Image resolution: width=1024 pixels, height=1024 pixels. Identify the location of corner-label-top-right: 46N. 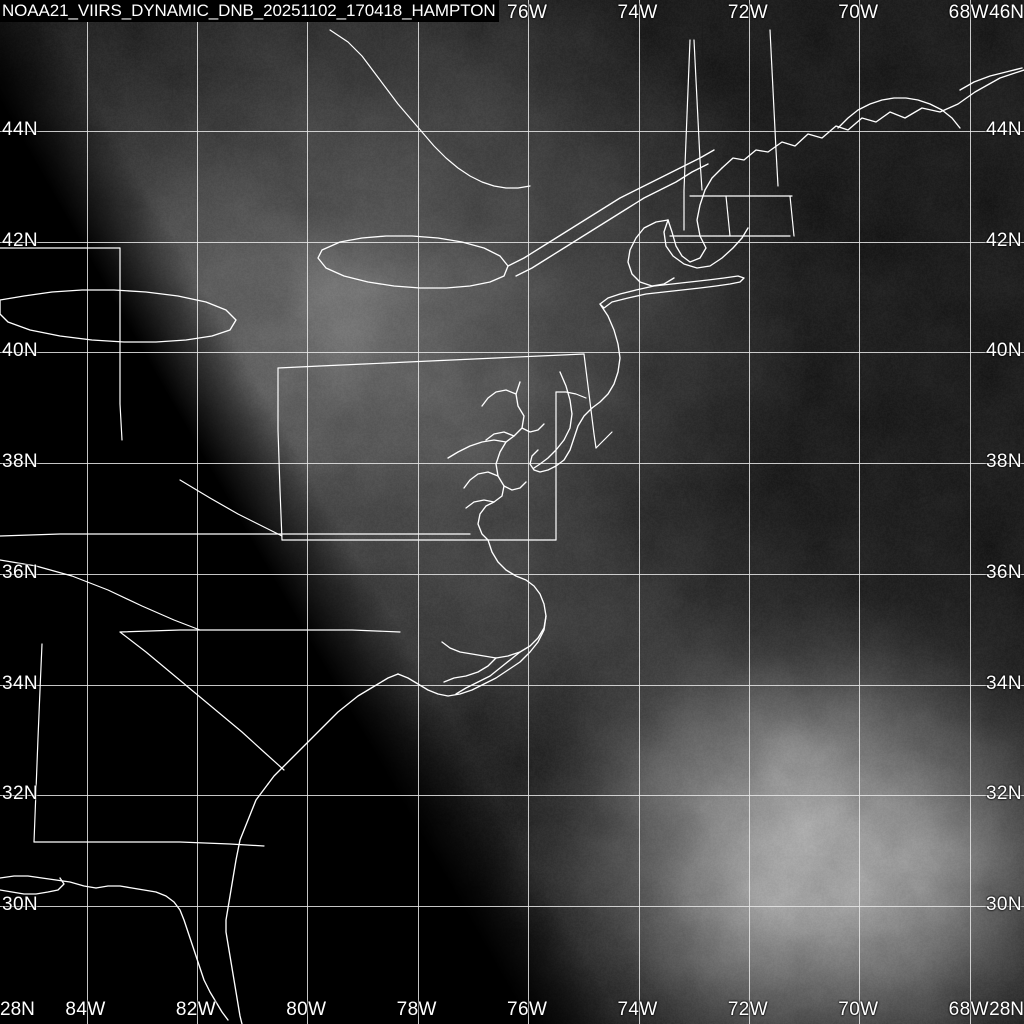
(1006, 12).